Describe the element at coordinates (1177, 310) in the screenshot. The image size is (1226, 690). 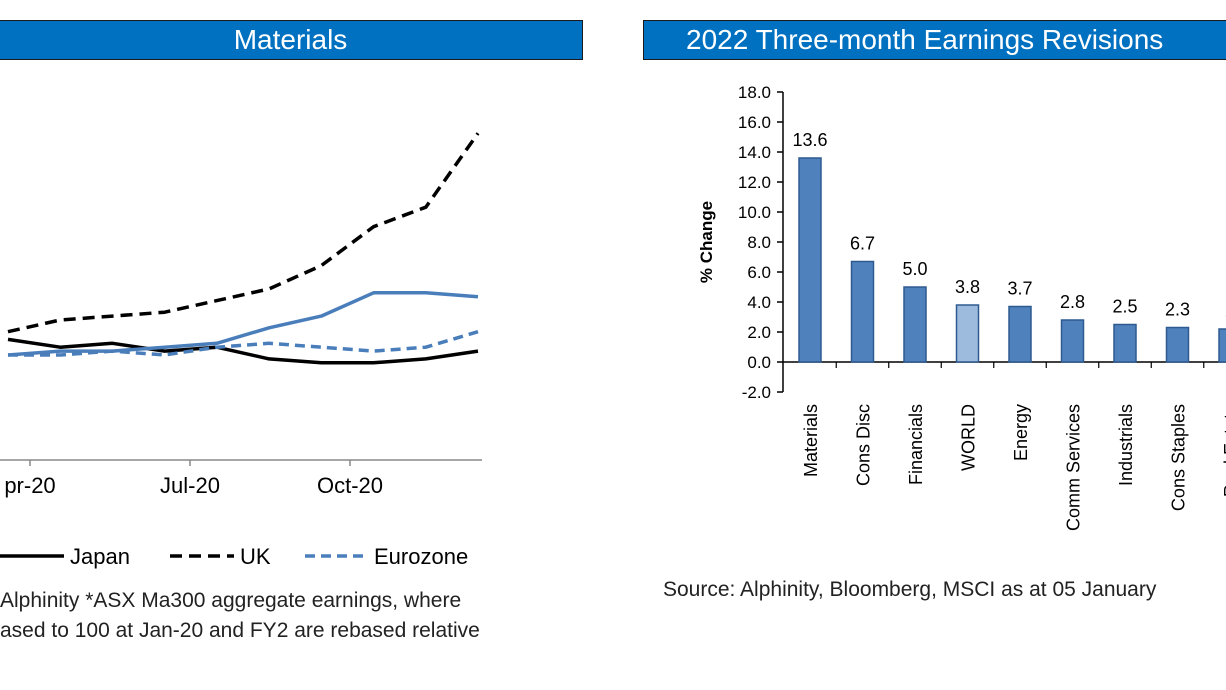
I see `data-label: 2.3` at that location.